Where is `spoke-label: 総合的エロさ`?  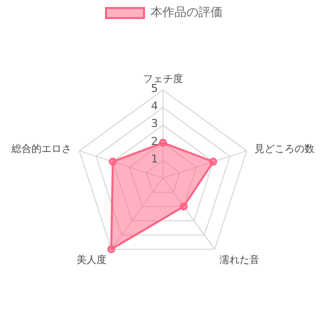 spoke-label: 総合的エロさ is located at coordinates (41, 148).